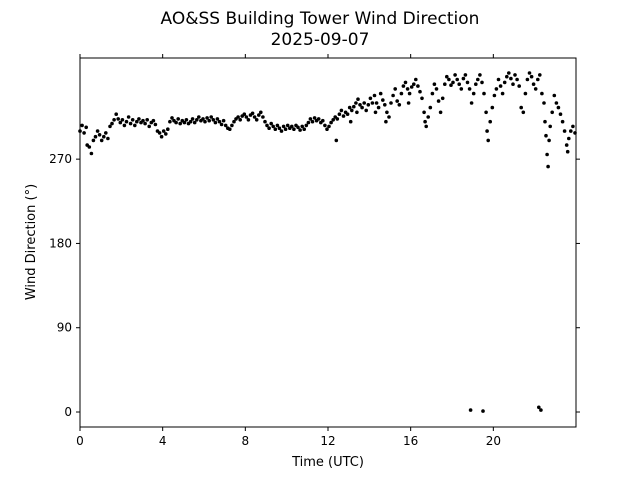  Describe the element at coordinates (64, 328) in the screenshot. I see `y-tick-label-90: 90` at that location.